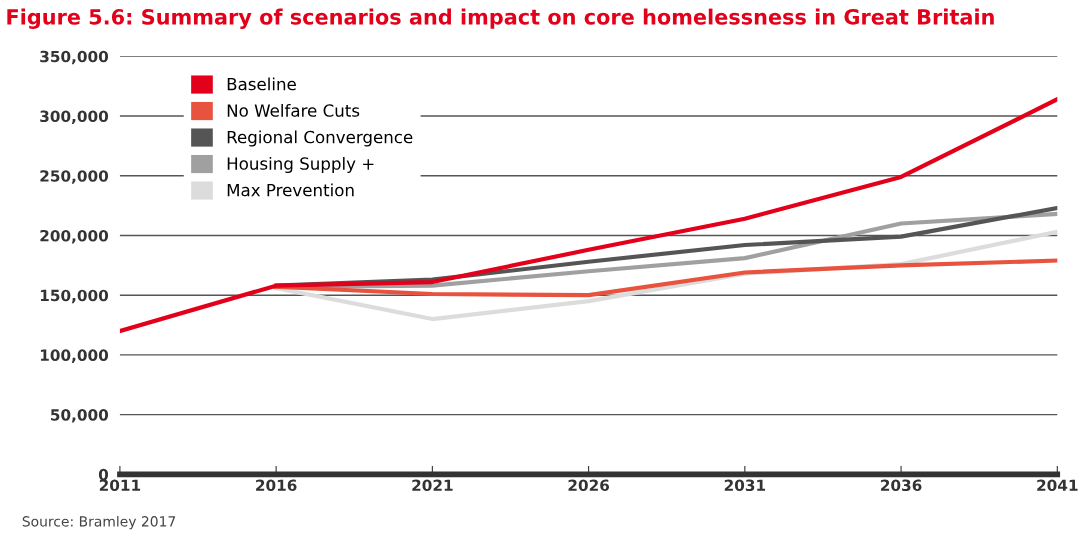  What do you see at coordinates (901, 485) in the screenshot?
I see `x-tick-label: 2036` at bounding box center [901, 485].